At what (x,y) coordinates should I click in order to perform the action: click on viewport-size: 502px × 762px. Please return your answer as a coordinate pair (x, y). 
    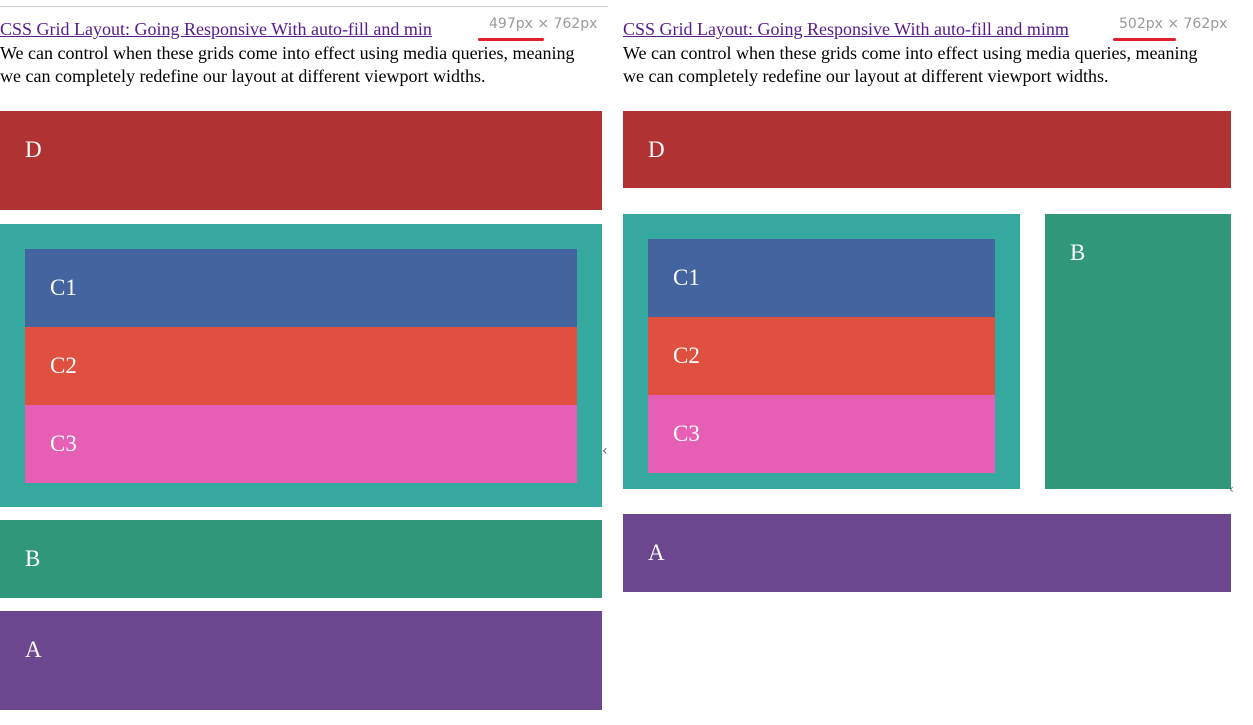
    Looking at the image, I should click on (1173, 24).